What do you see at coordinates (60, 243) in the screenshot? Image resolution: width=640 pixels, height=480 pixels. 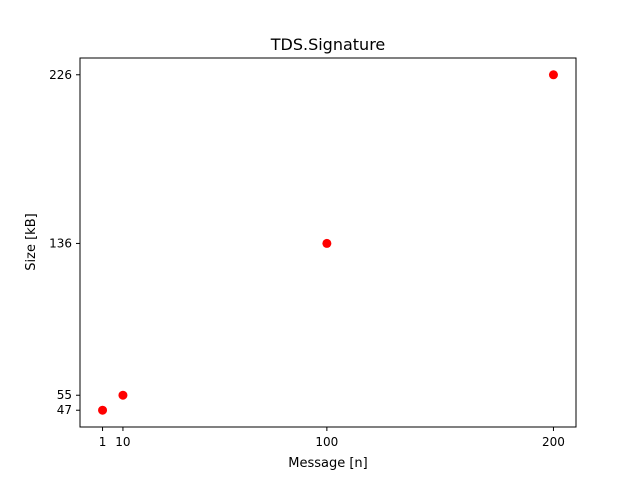 I see `y-tick-label: 136` at bounding box center [60, 243].